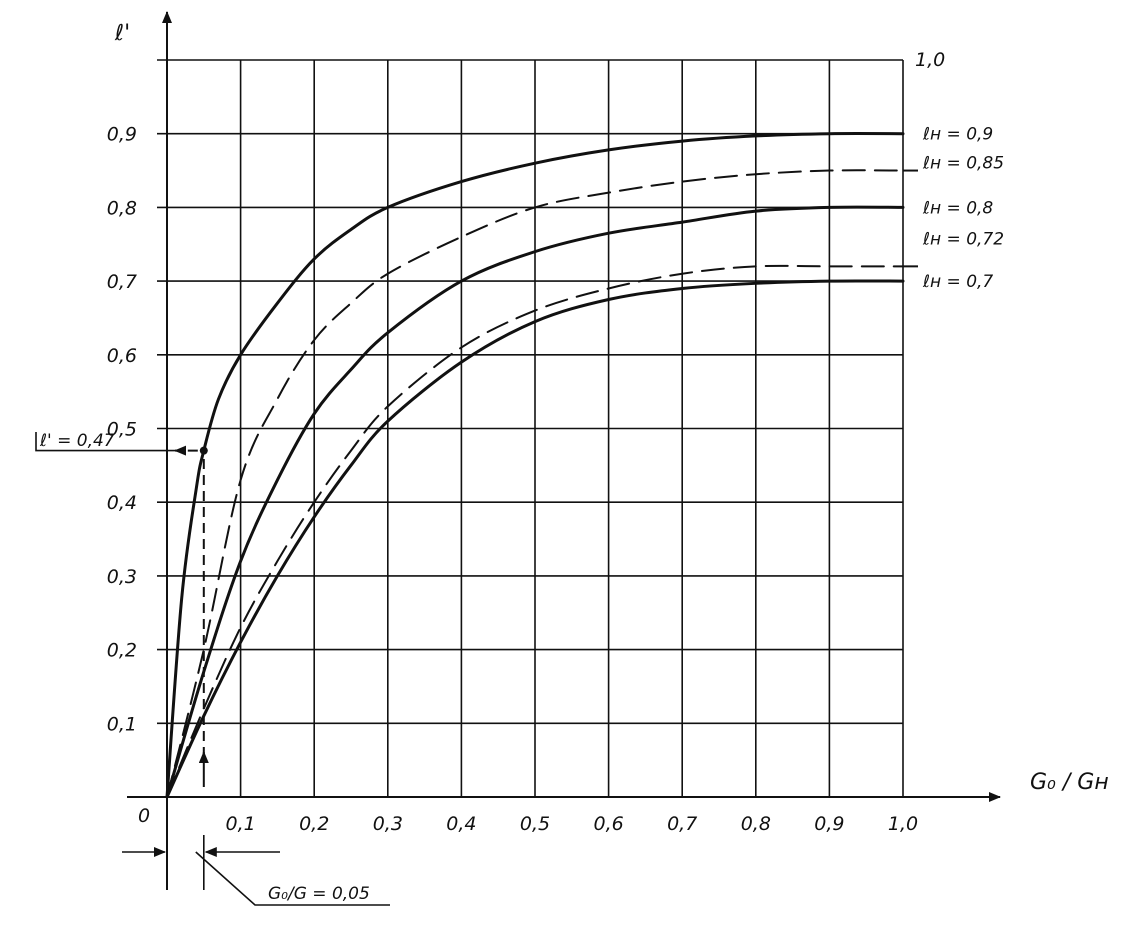  Describe the element at coordinates (122, 282) in the screenshot. I see `y-tick-label: 0,7` at that location.